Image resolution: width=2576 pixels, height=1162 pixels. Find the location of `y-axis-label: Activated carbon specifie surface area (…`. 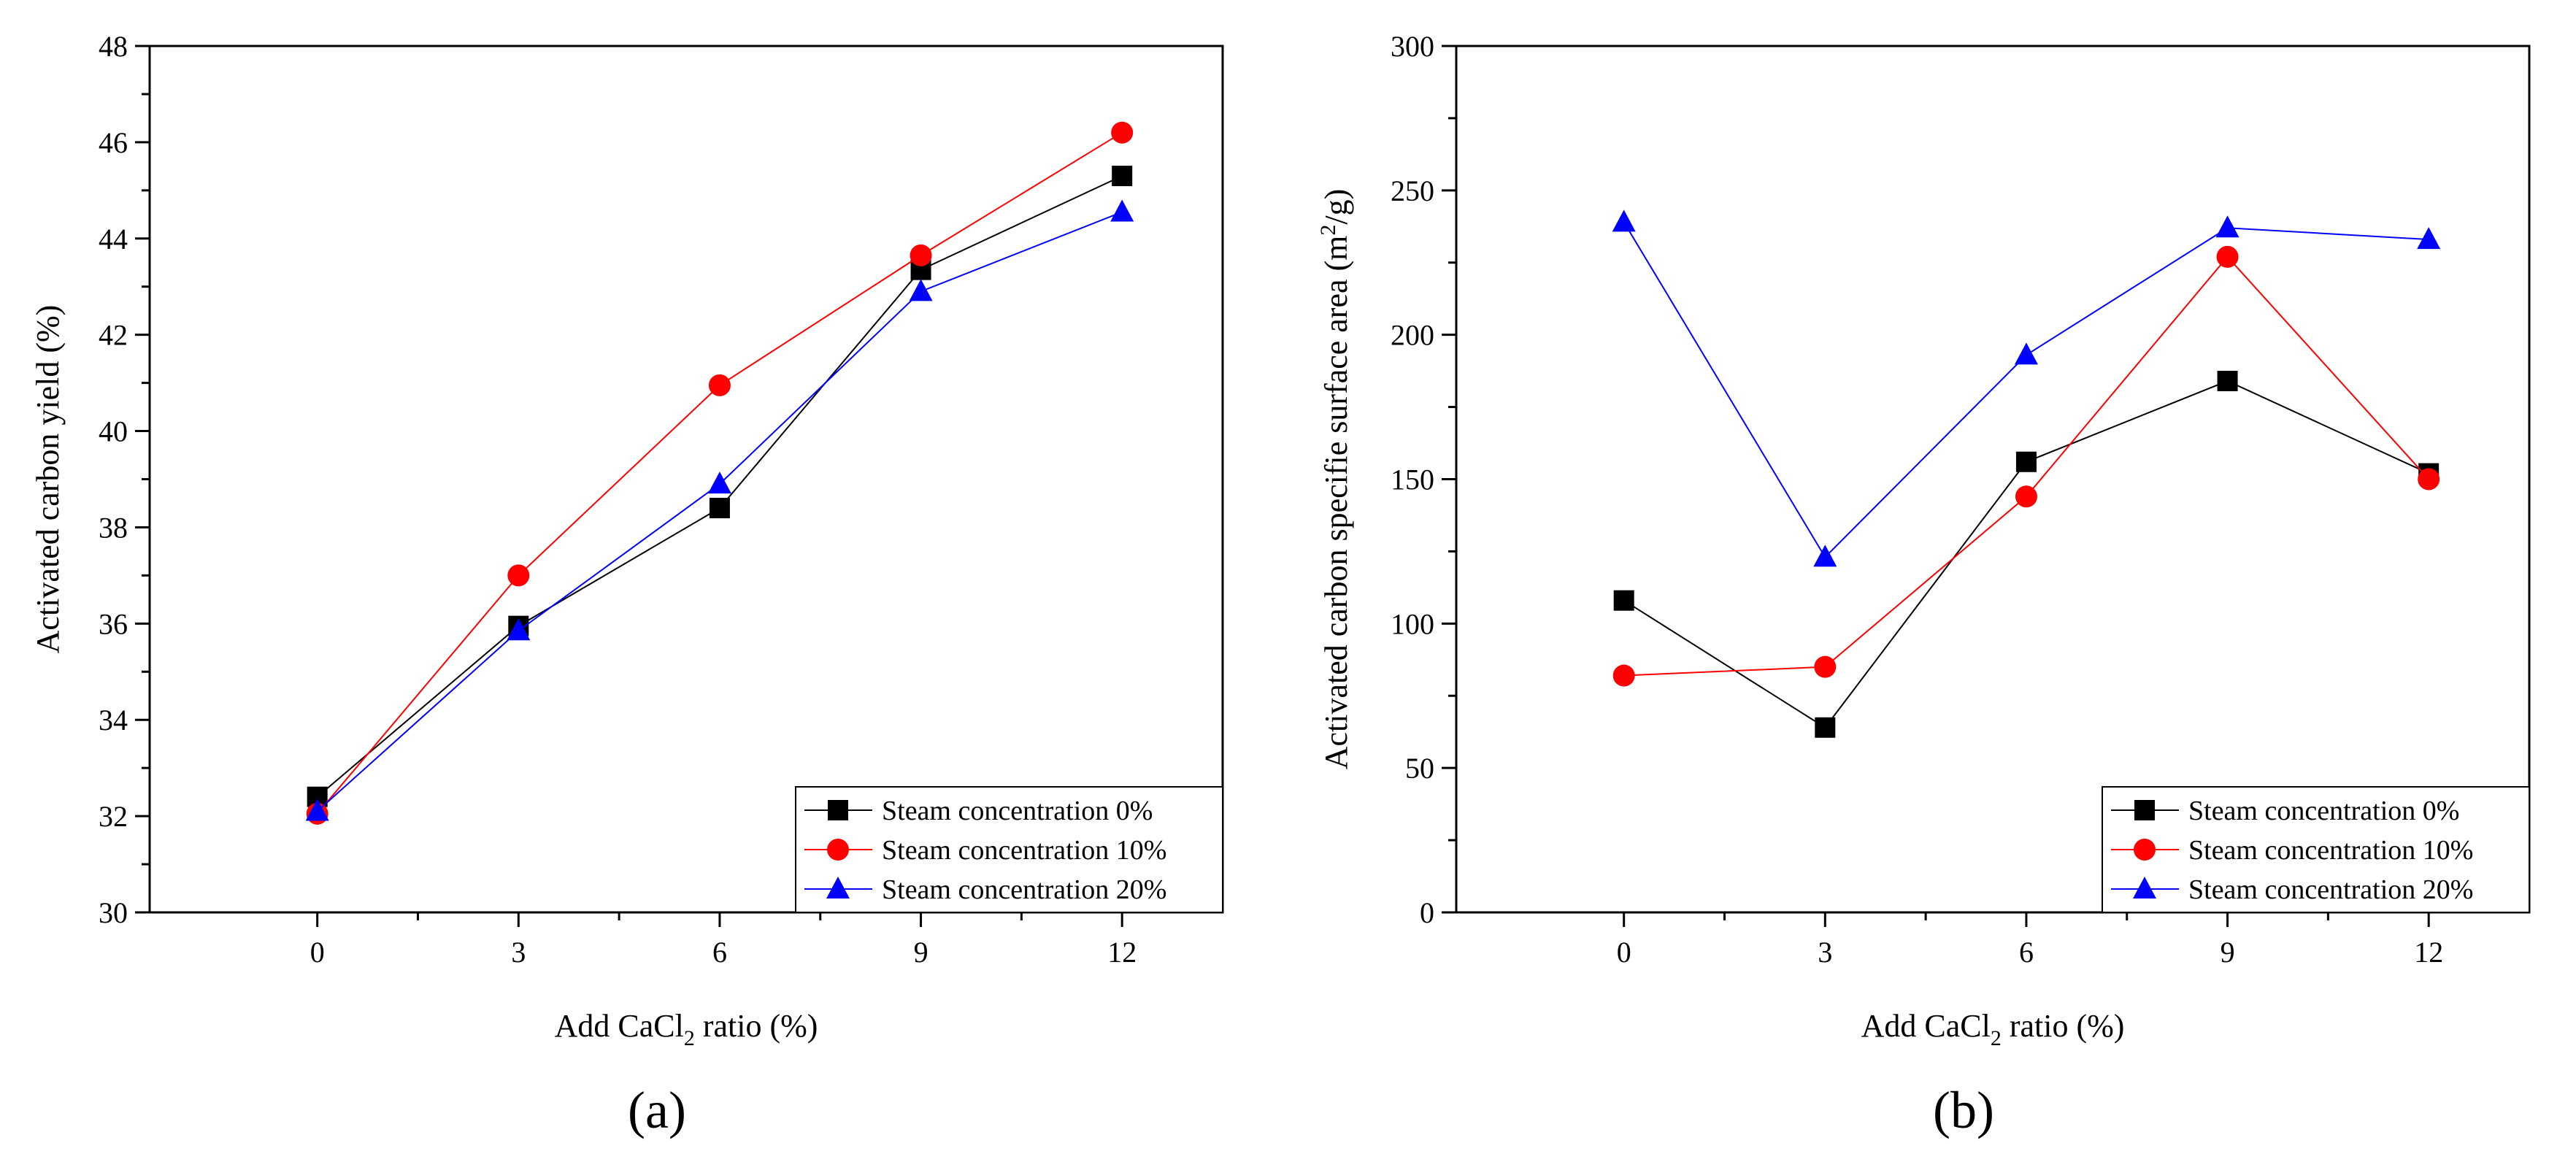

y-axis-label: Activated carbon specifie surface area (… is located at coordinates (1335, 479).